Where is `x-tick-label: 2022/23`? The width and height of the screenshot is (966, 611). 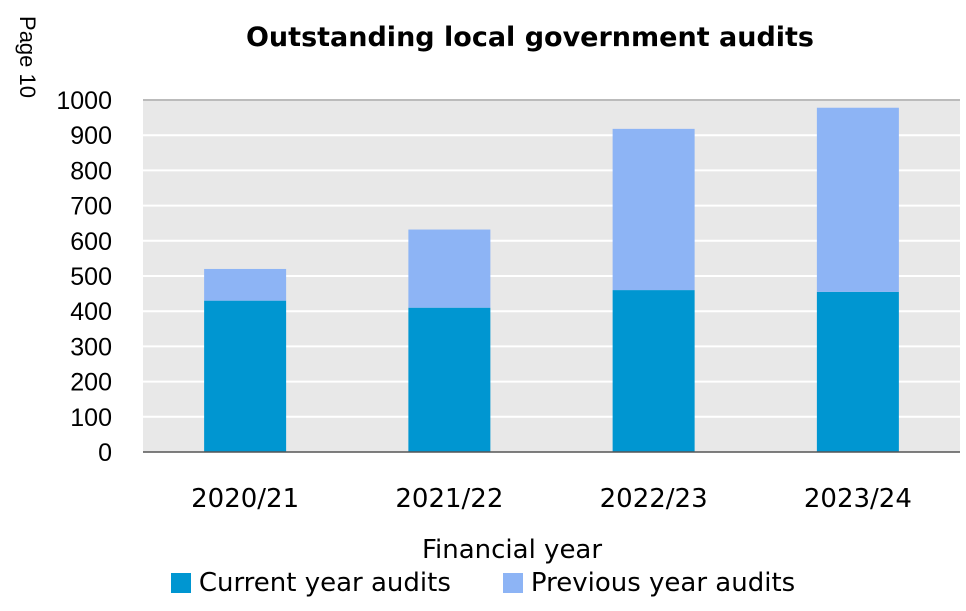 x-tick-label: 2022/23 is located at coordinates (654, 499).